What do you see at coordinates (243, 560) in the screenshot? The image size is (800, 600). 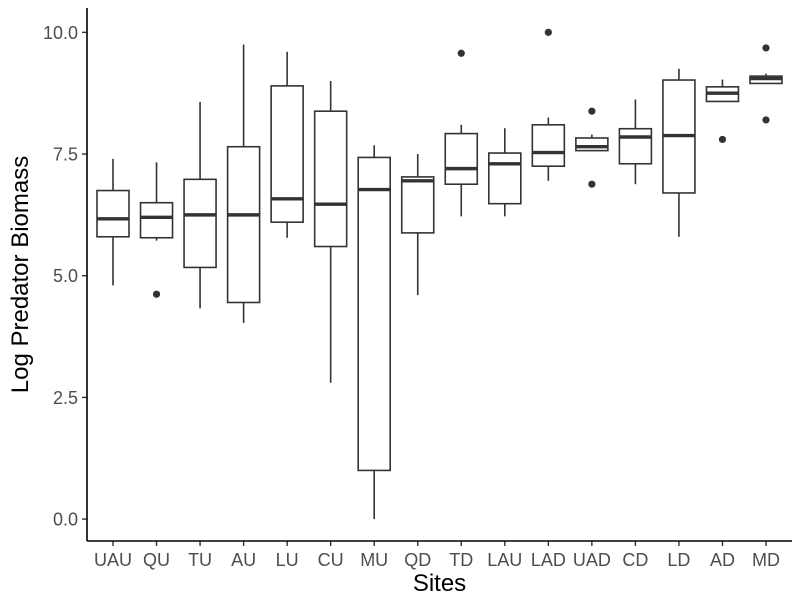 I see `x-tick-label: AU` at bounding box center [243, 560].